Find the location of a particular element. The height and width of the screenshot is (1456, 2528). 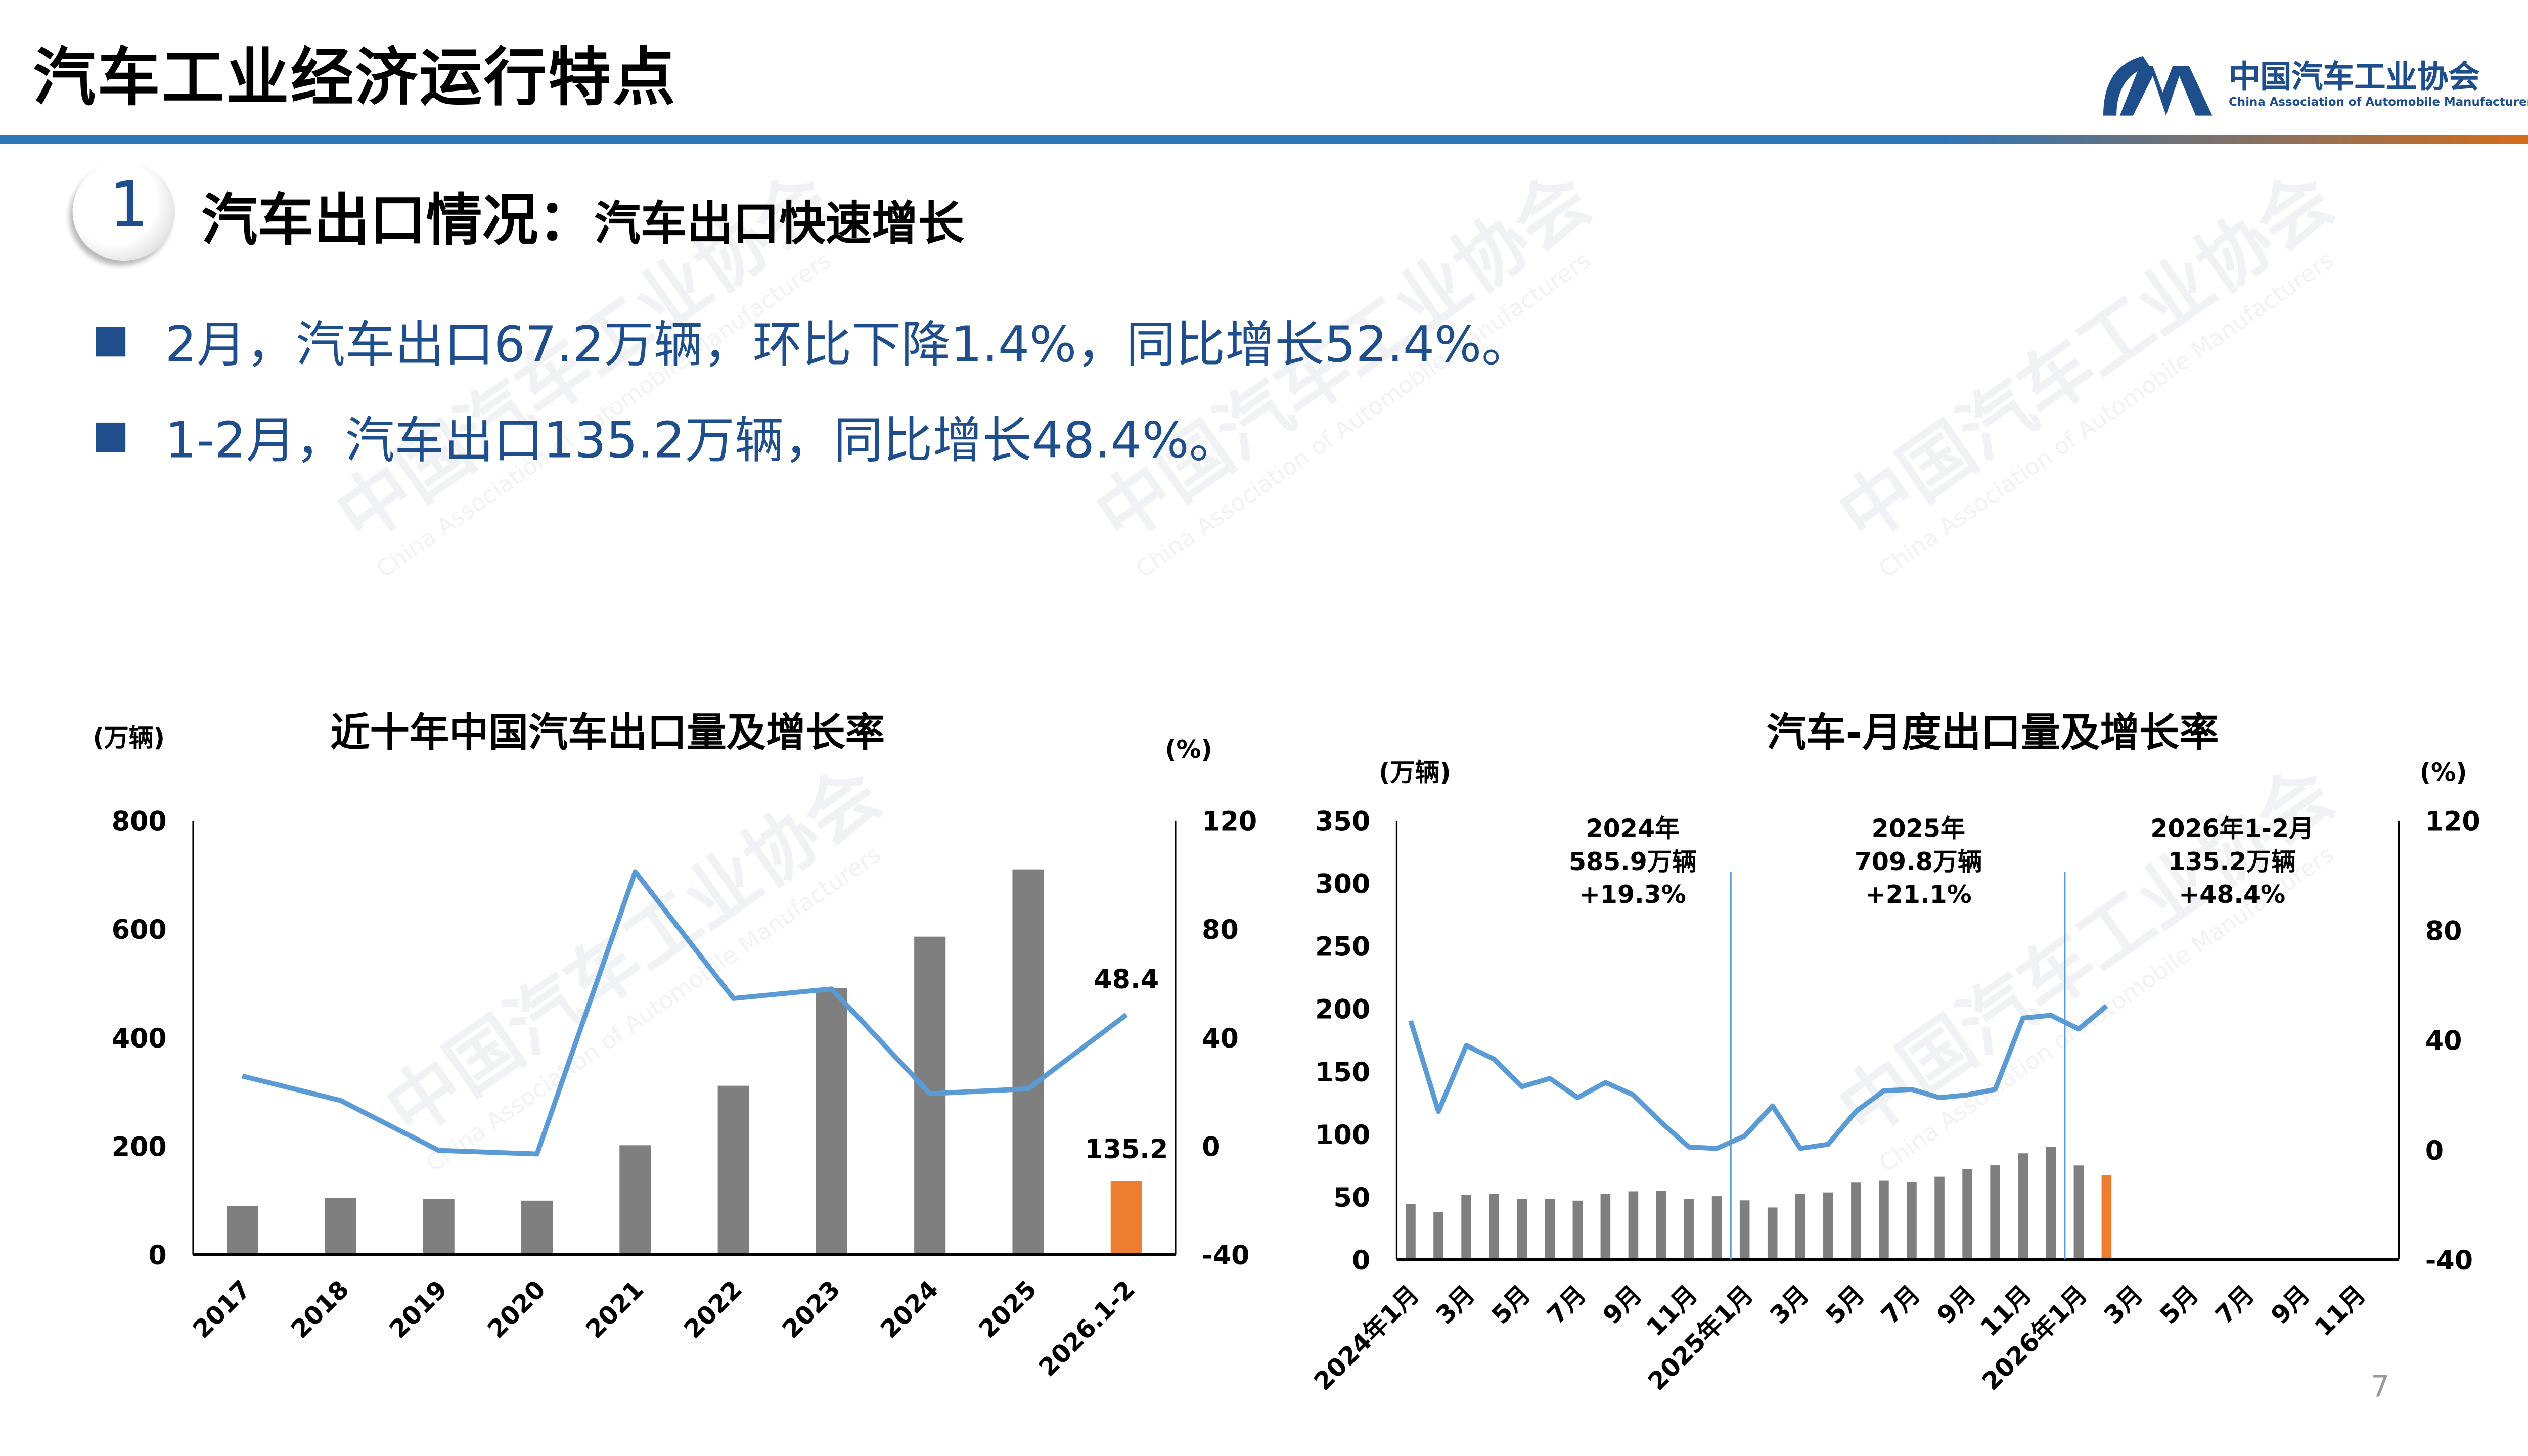

y-tick-label: 350 is located at coordinates (1343, 821).